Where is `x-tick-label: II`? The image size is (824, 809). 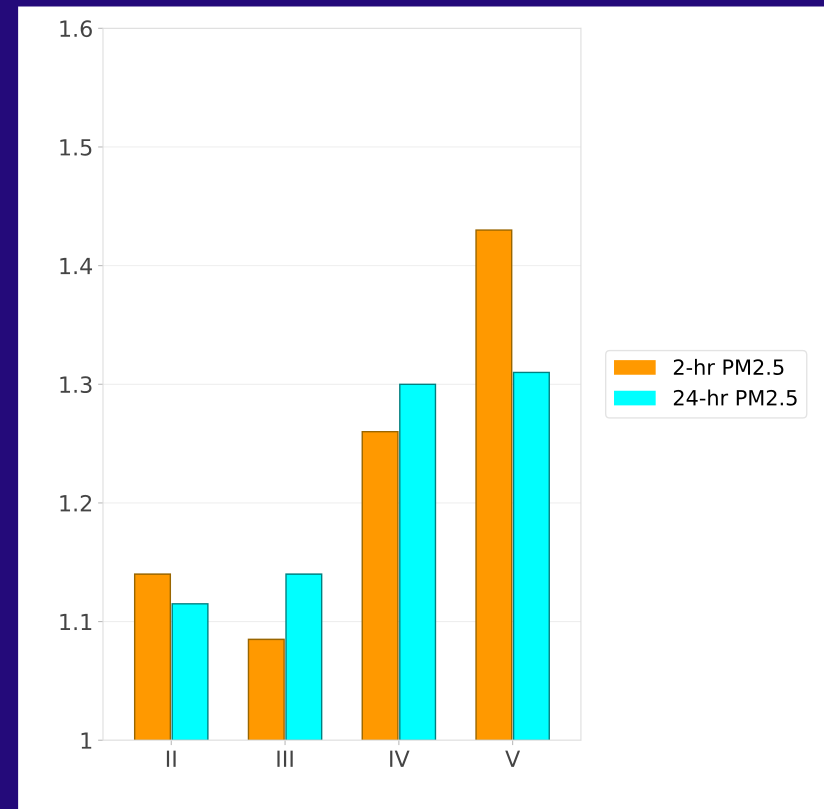
x-tick-label: II is located at coordinates (171, 758).